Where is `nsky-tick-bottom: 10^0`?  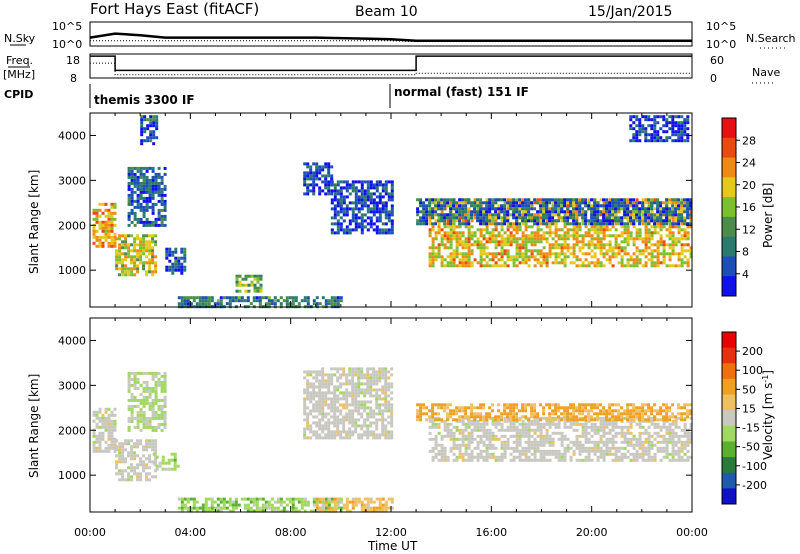
nsky-tick-bottom: 10^0 is located at coordinates (67, 44).